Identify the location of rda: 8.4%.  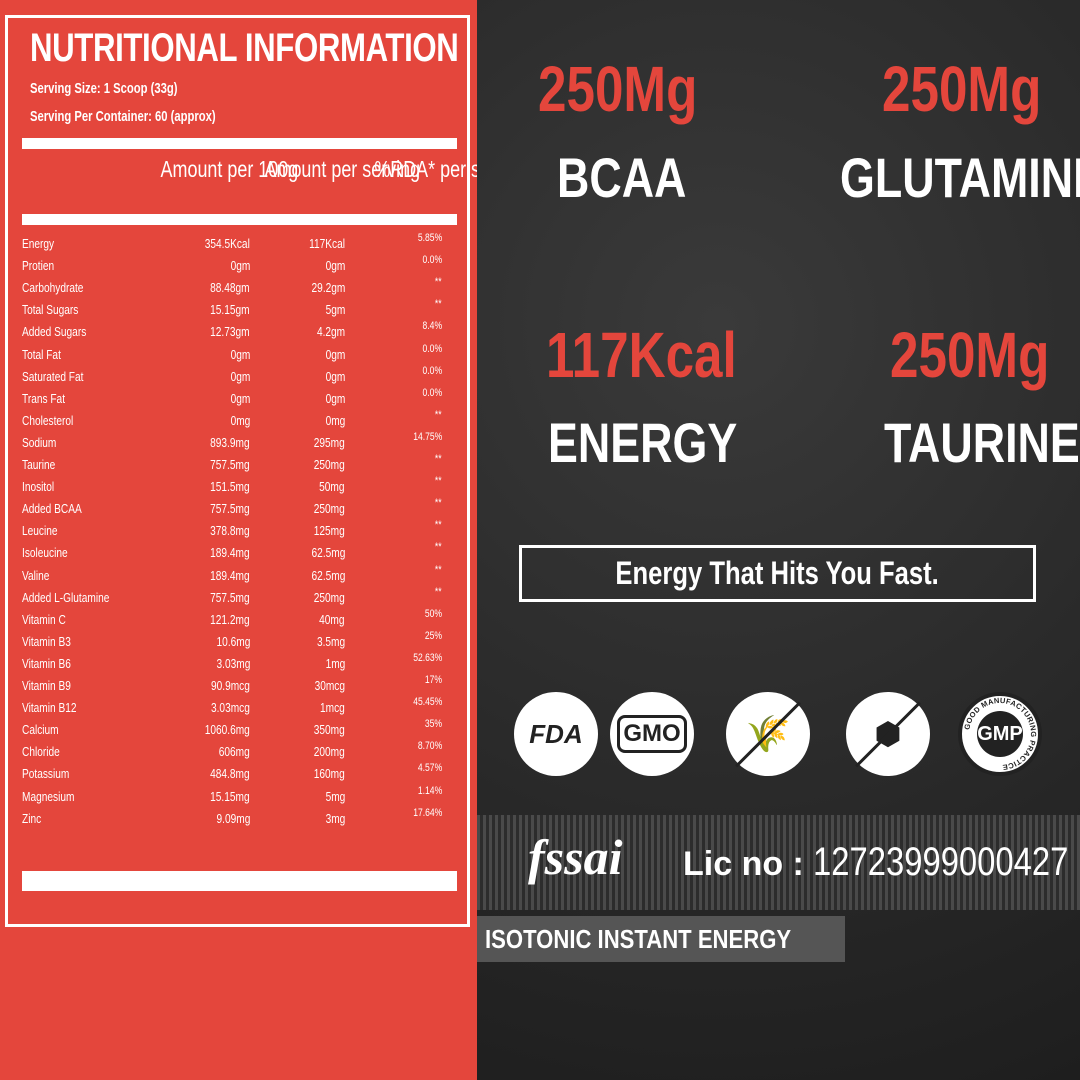
(432, 326).